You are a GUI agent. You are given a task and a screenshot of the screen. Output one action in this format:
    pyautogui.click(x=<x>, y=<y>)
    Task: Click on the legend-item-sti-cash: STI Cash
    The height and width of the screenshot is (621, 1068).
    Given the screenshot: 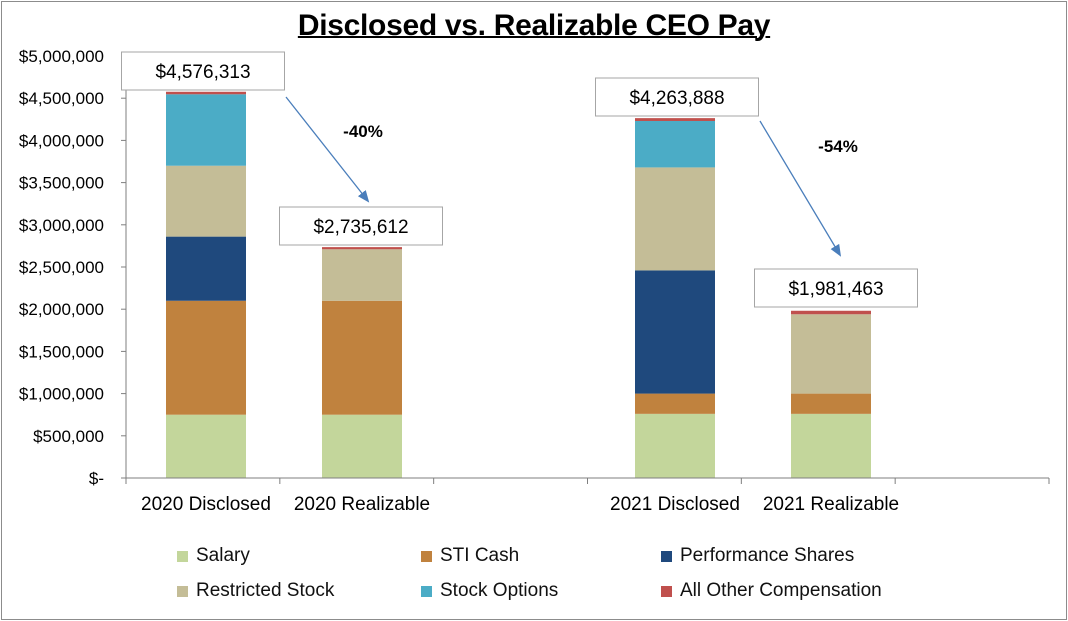 What is the action you would take?
    pyautogui.click(x=470, y=556)
    